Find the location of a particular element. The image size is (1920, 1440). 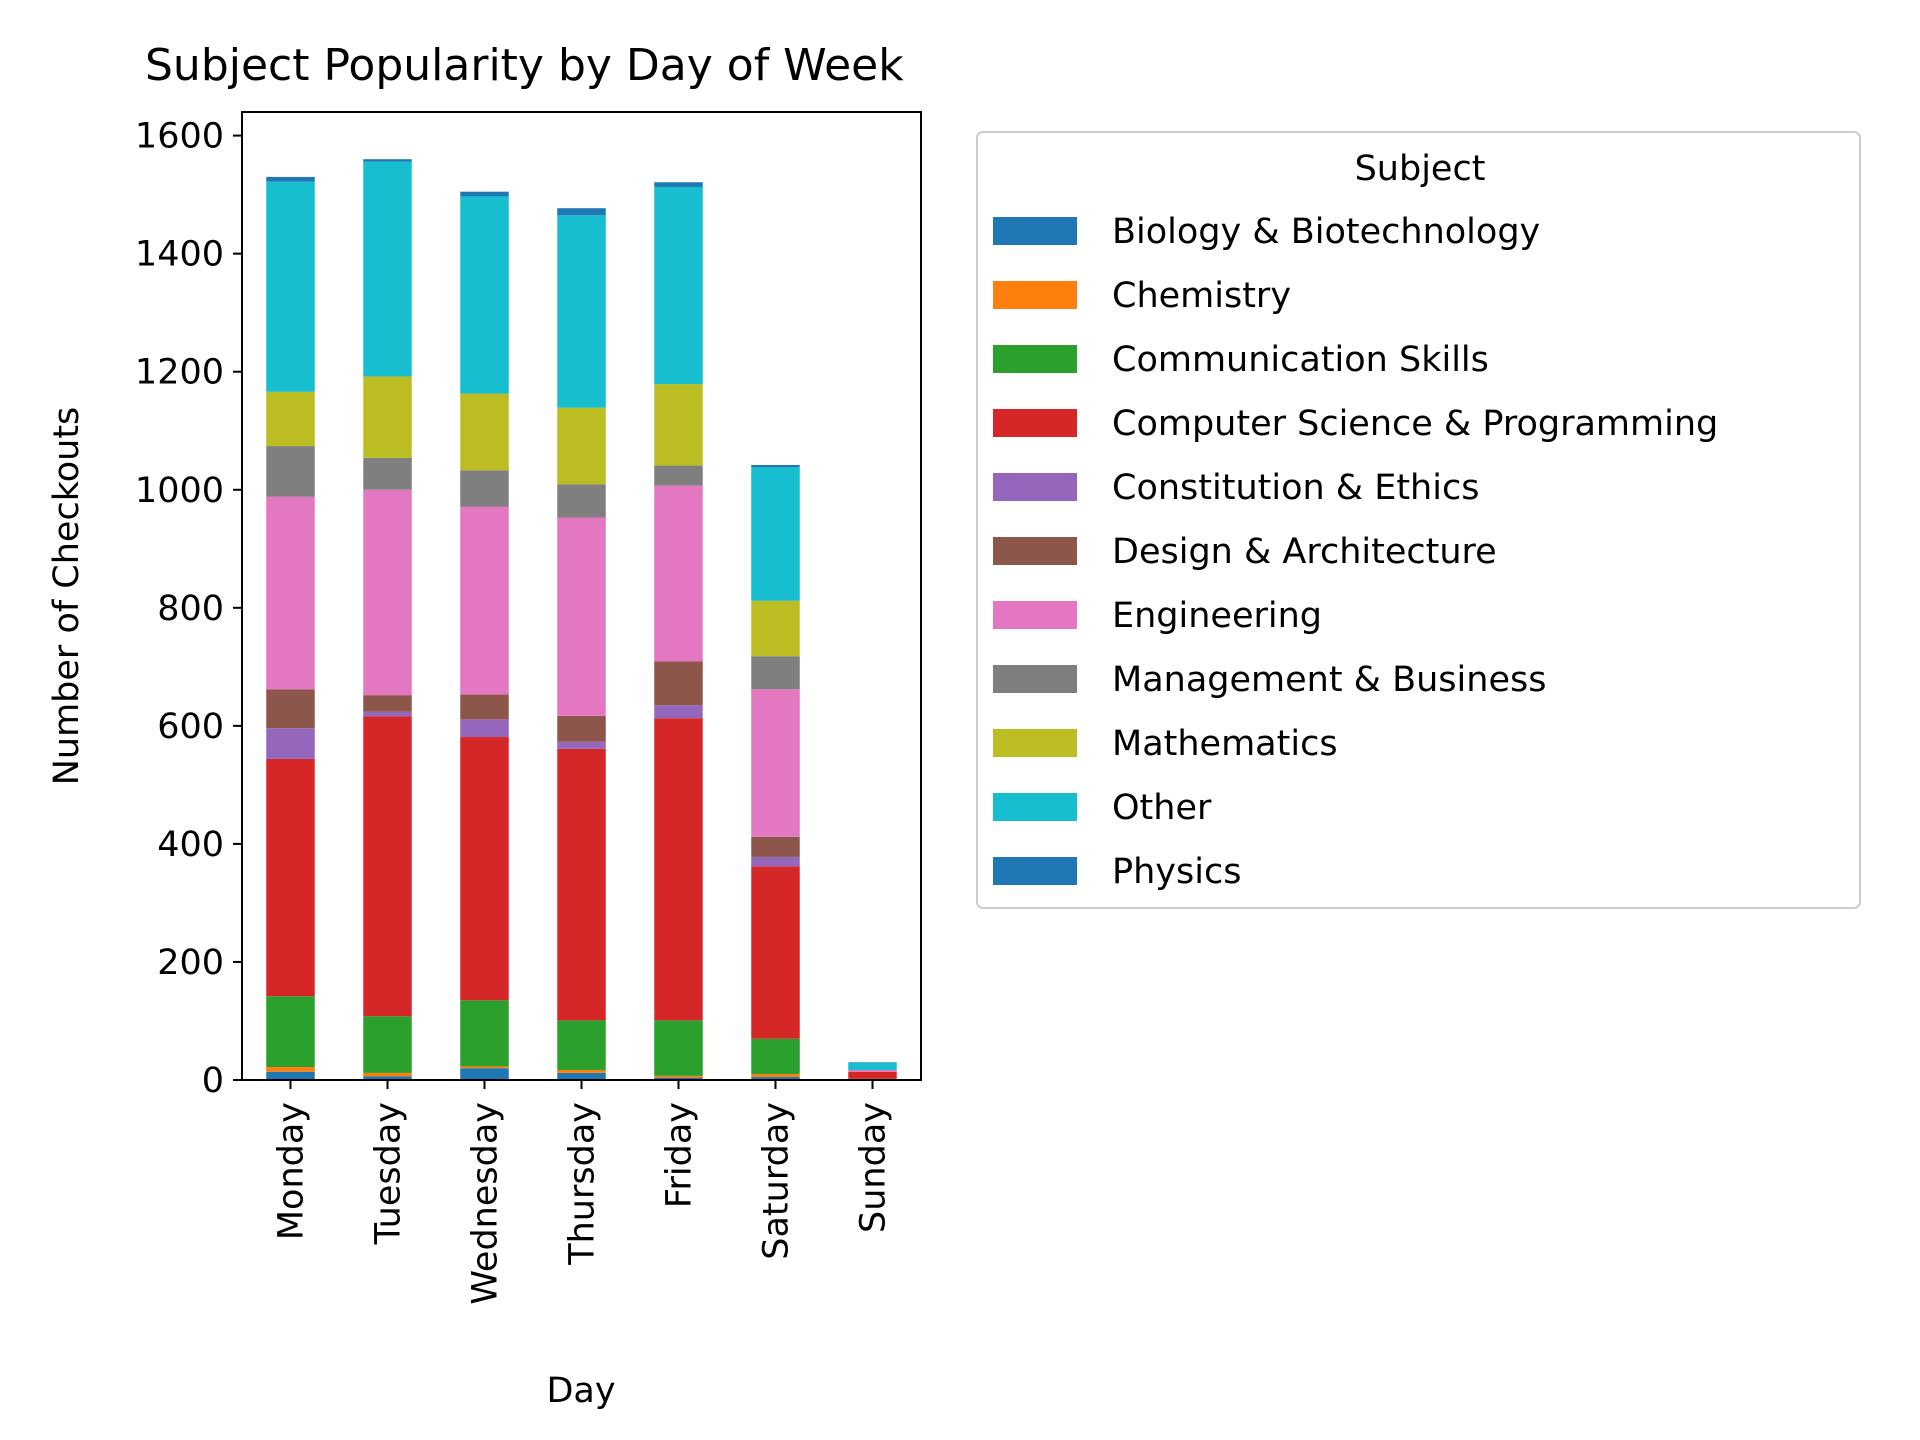

y-tick-label: 400 is located at coordinates (190, 845).